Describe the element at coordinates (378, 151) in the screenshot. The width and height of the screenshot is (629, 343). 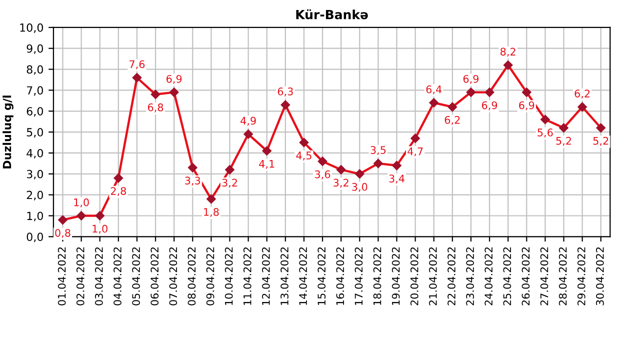
I see `data-label: 3,5` at that location.